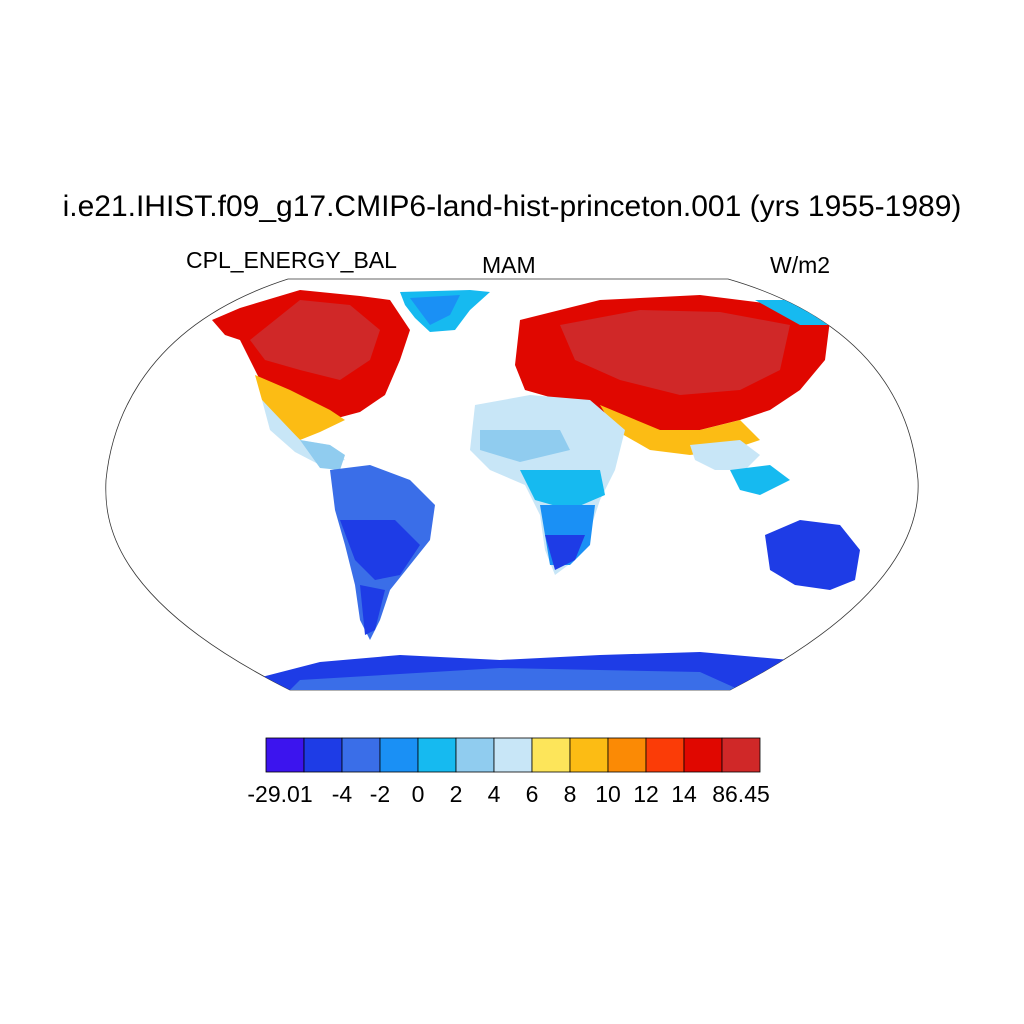 Image resolution: width=1024 pixels, height=1024 pixels. What do you see at coordinates (382, 552) in the screenshot?
I see `south-america-landmass` at bounding box center [382, 552].